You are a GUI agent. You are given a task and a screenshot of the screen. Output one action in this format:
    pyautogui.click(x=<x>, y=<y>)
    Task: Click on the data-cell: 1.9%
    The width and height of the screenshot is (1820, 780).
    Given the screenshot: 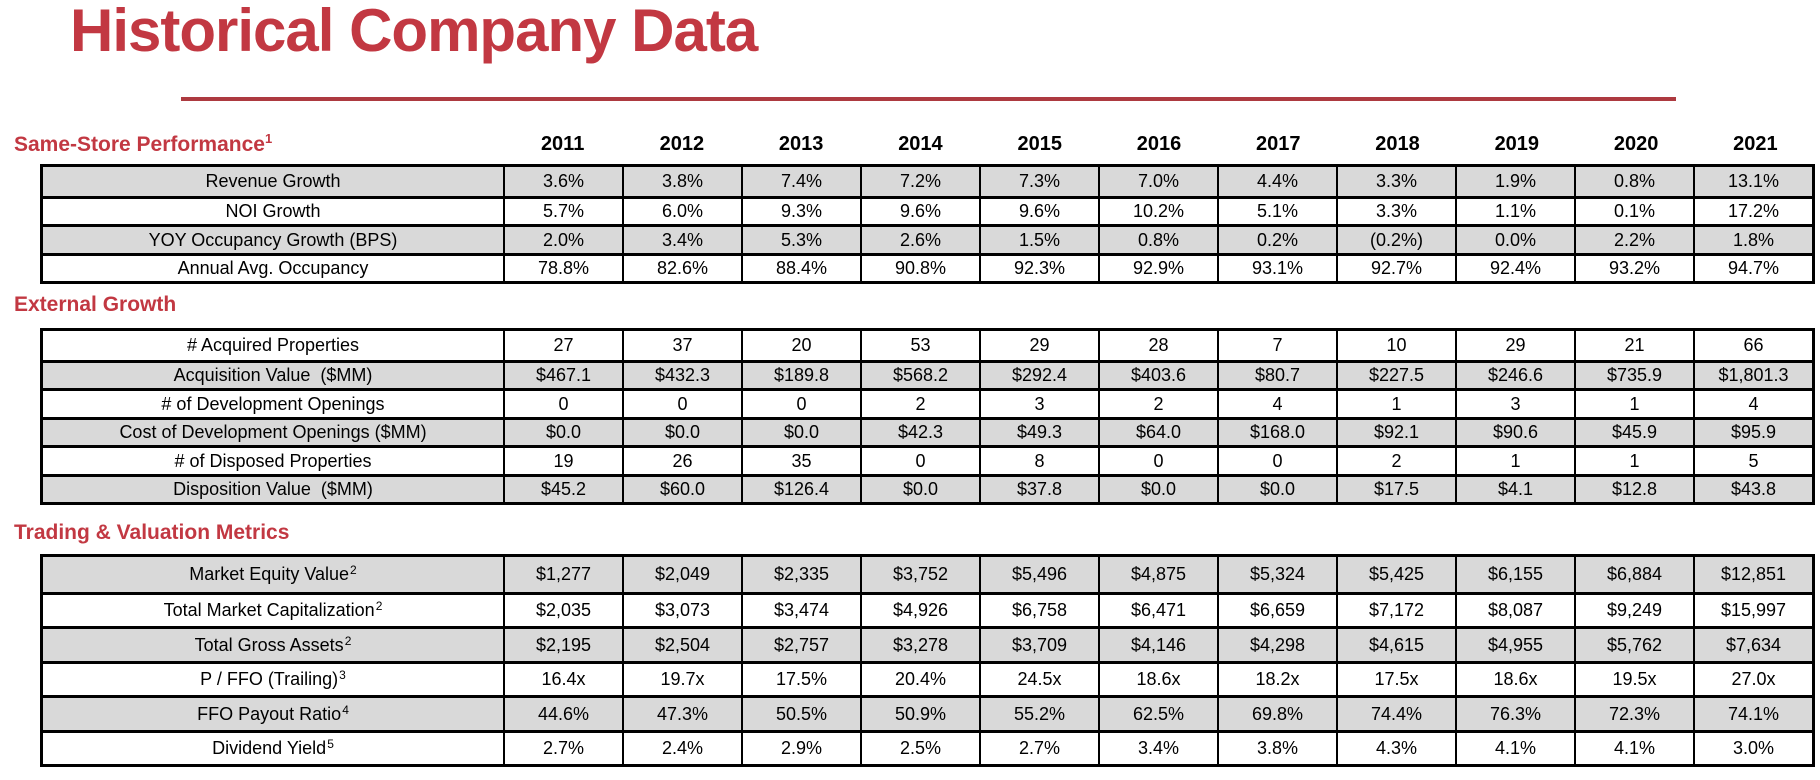 What is the action you would take?
    pyautogui.click(x=1514, y=181)
    